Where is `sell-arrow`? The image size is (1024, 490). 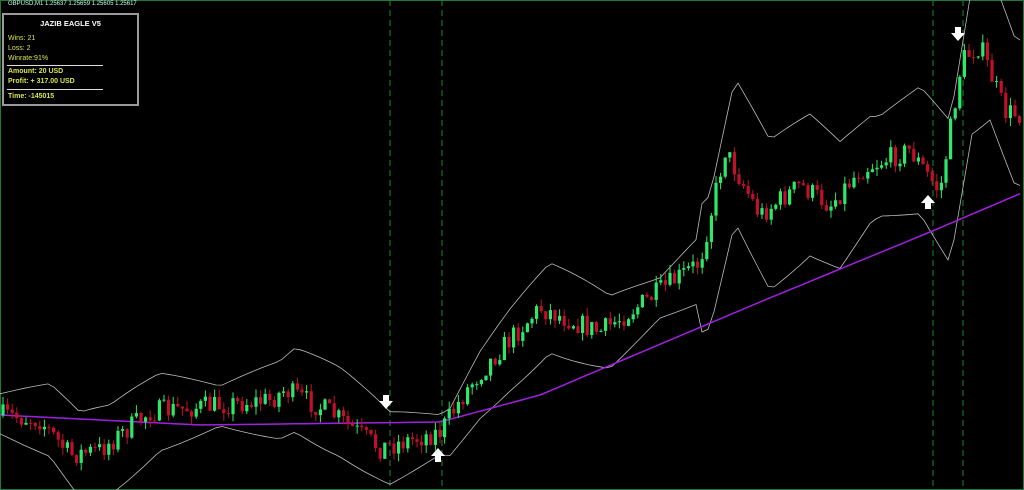 sell-arrow is located at coordinates (958, 34).